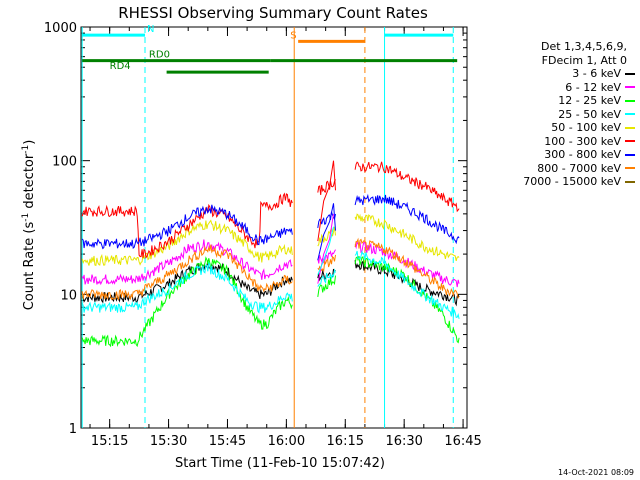  I want to click on legend-entry-label: 300 - 800 keV, so click(582, 154).